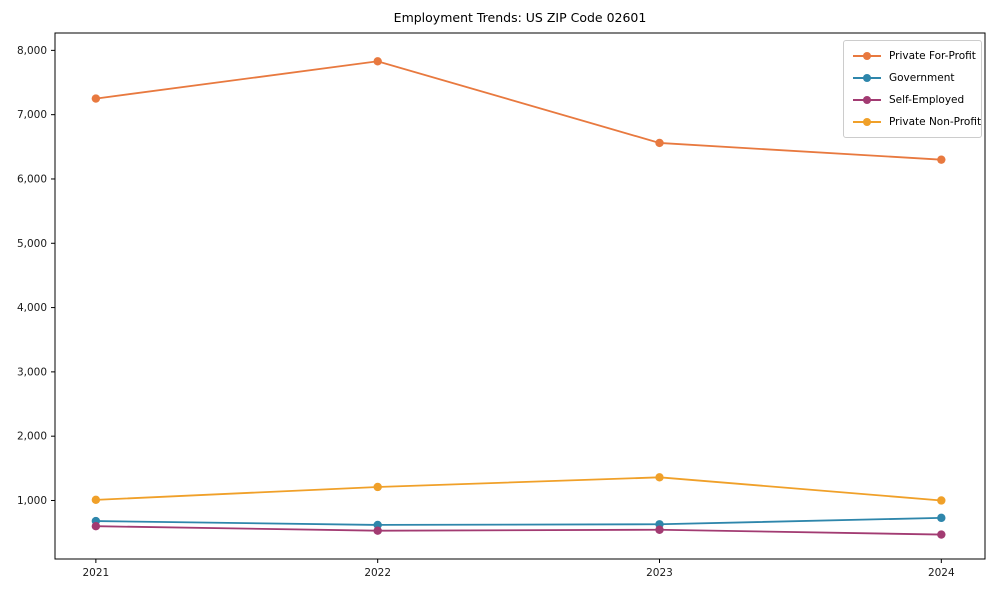 The height and width of the screenshot is (600, 1000). What do you see at coordinates (32, 501) in the screenshot?
I see `y-tick-label: 1,000` at bounding box center [32, 501].